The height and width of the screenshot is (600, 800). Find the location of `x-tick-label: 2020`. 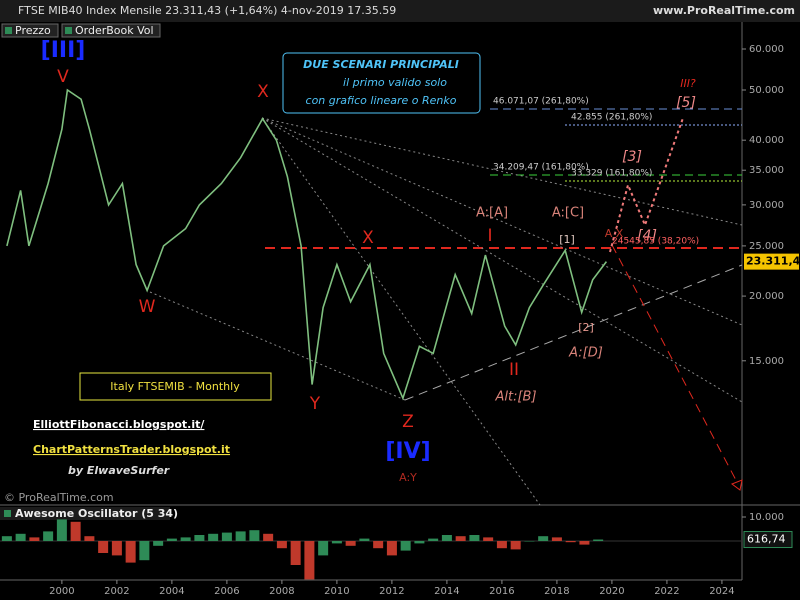

x-tick-label: 2020 is located at coordinates (611, 591).